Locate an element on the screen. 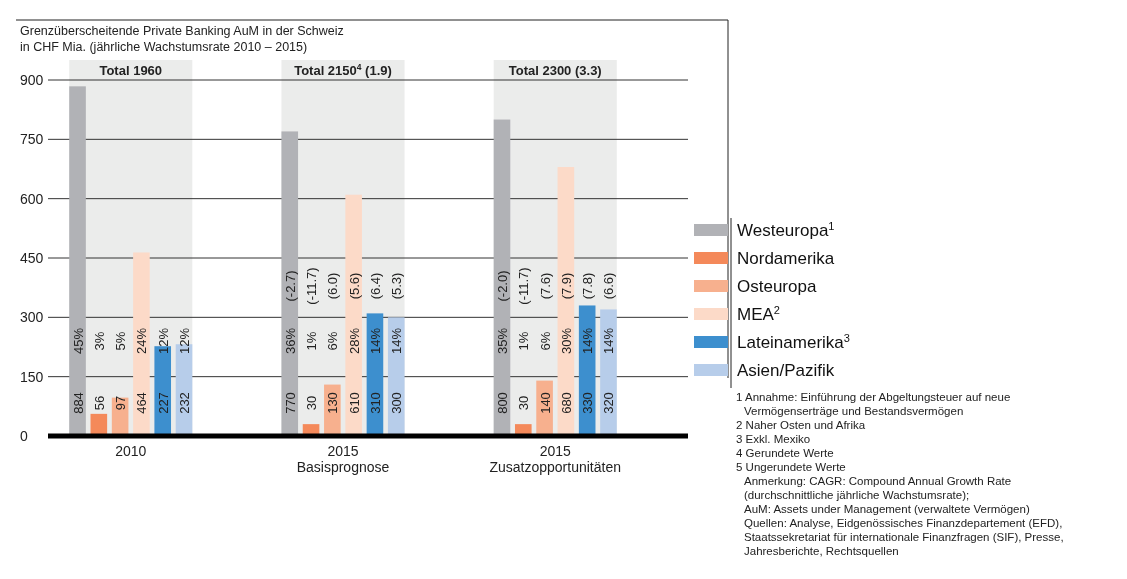 This screenshot has height=579, width=1127. text: 24% is located at coordinates (142, 341).